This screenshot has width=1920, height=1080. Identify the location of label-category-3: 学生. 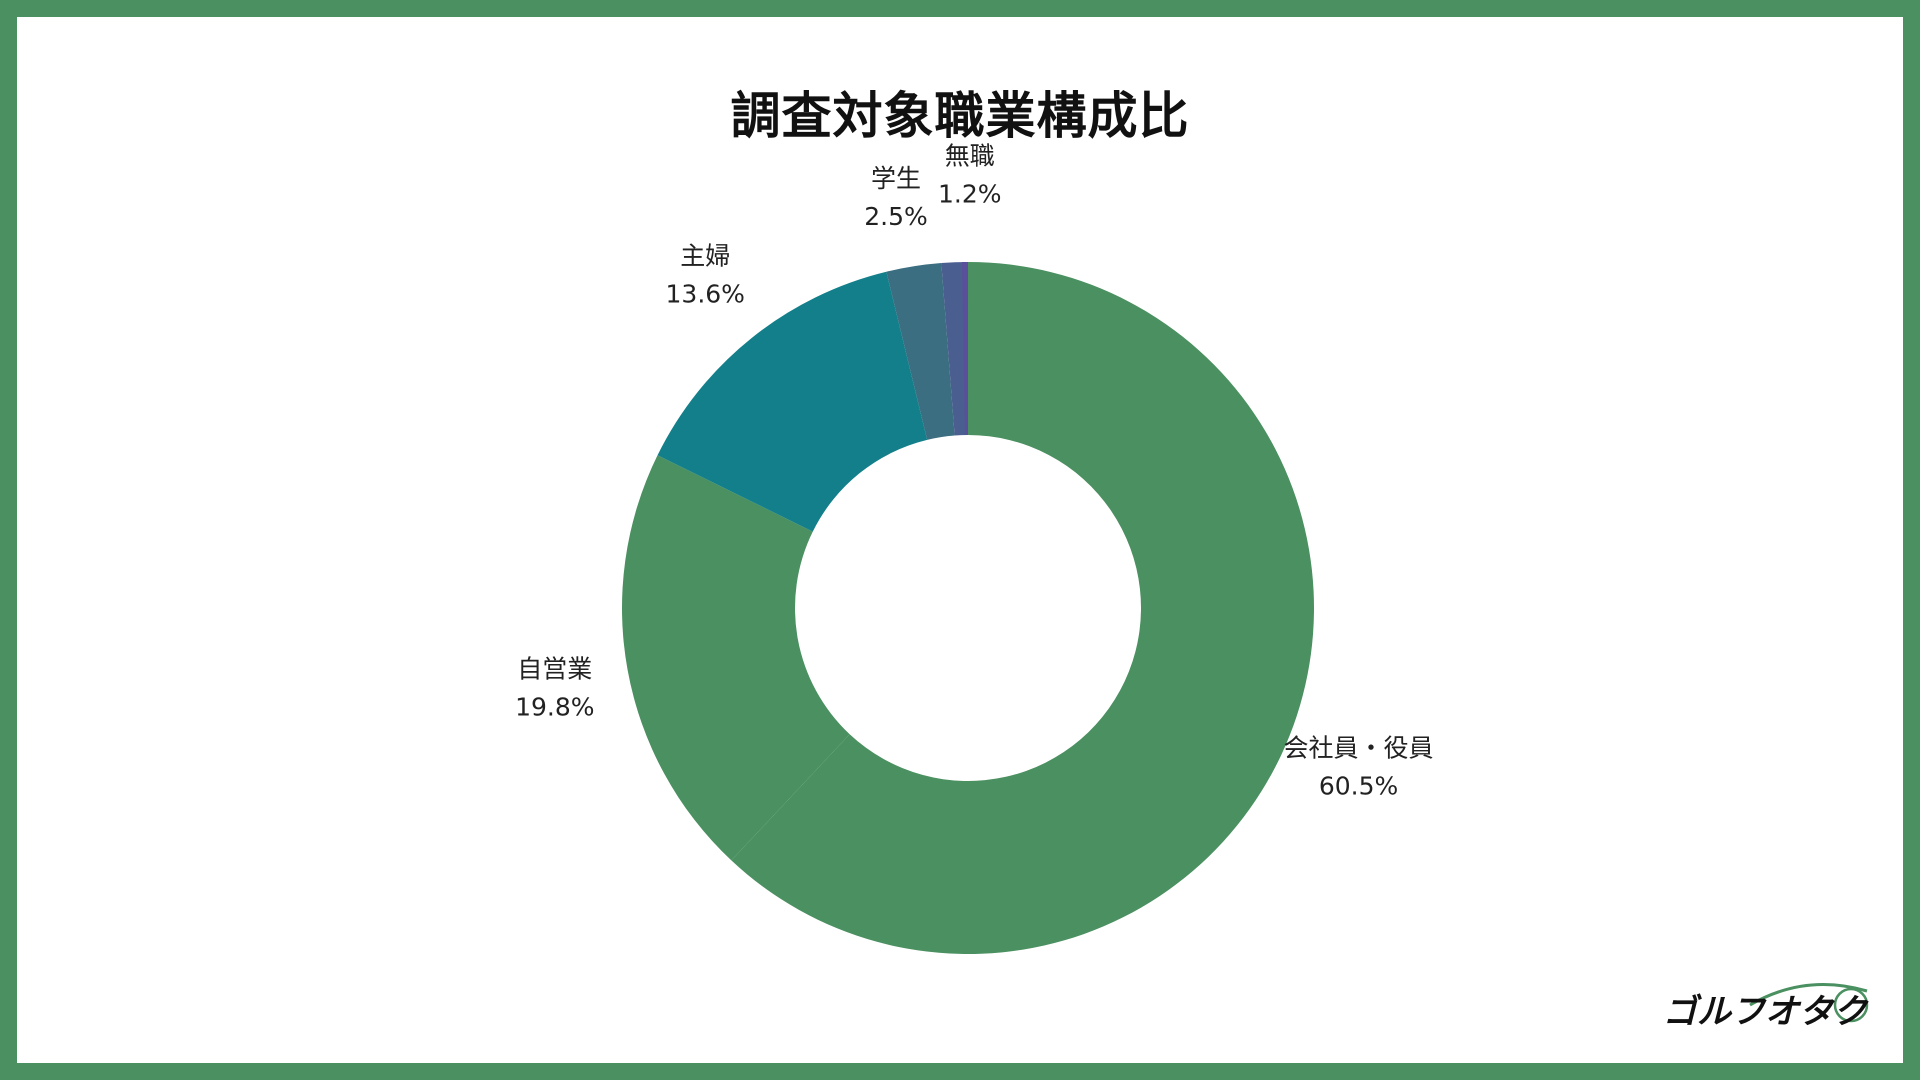
(896, 178).